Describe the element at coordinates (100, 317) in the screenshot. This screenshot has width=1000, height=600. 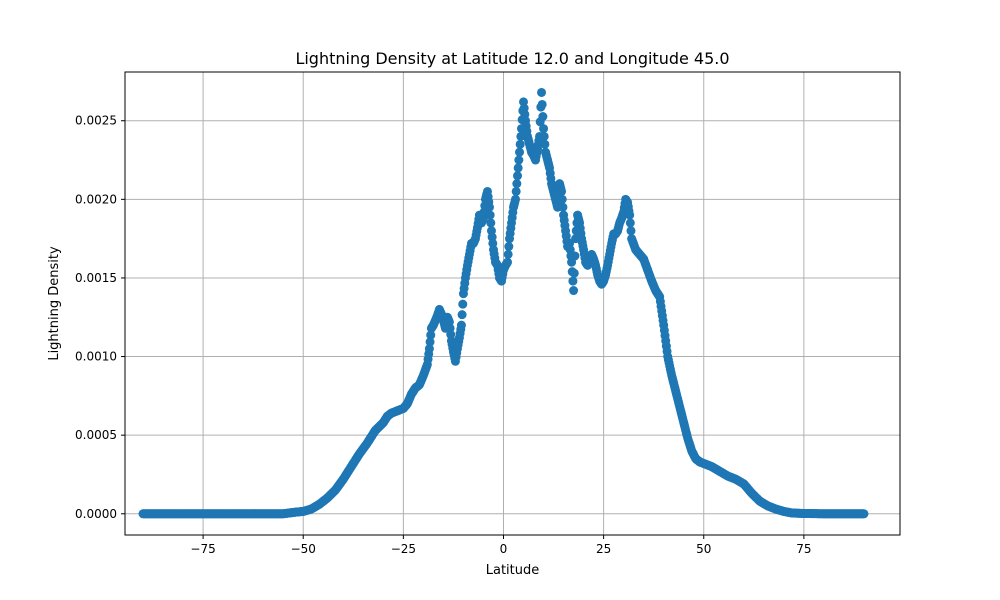
I see `y-axis-ticks: 0.0000 0.0005 0.0010 0.0015 0.0020 0.0025` at that location.